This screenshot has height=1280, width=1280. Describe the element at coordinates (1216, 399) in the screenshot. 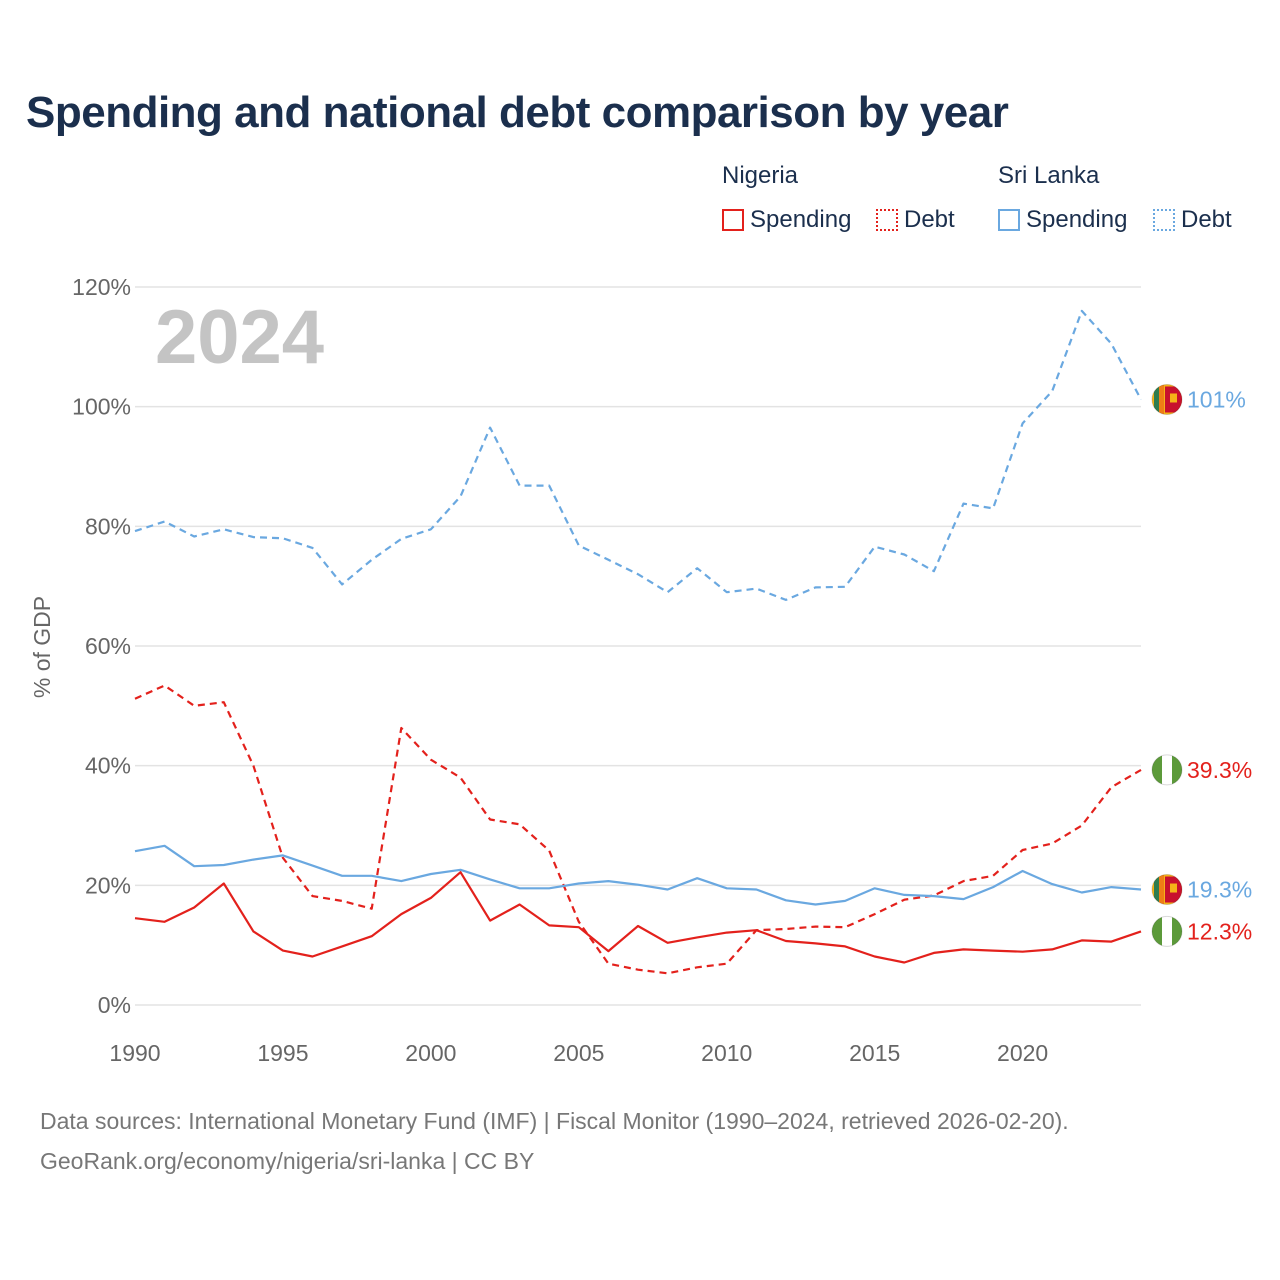

I see `end-value-label-sl-debt: 101%` at that location.